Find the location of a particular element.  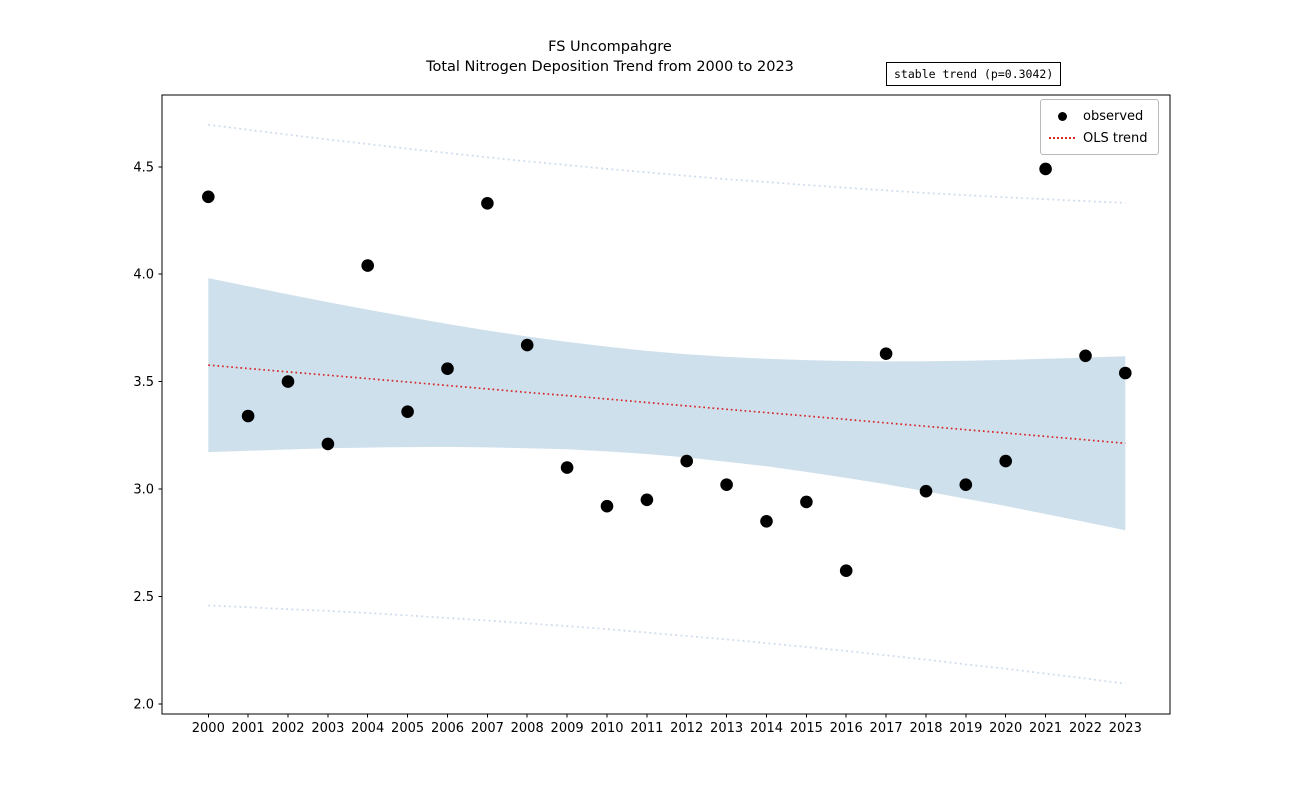

observed-point-2011 is located at coordinates (647, 500).